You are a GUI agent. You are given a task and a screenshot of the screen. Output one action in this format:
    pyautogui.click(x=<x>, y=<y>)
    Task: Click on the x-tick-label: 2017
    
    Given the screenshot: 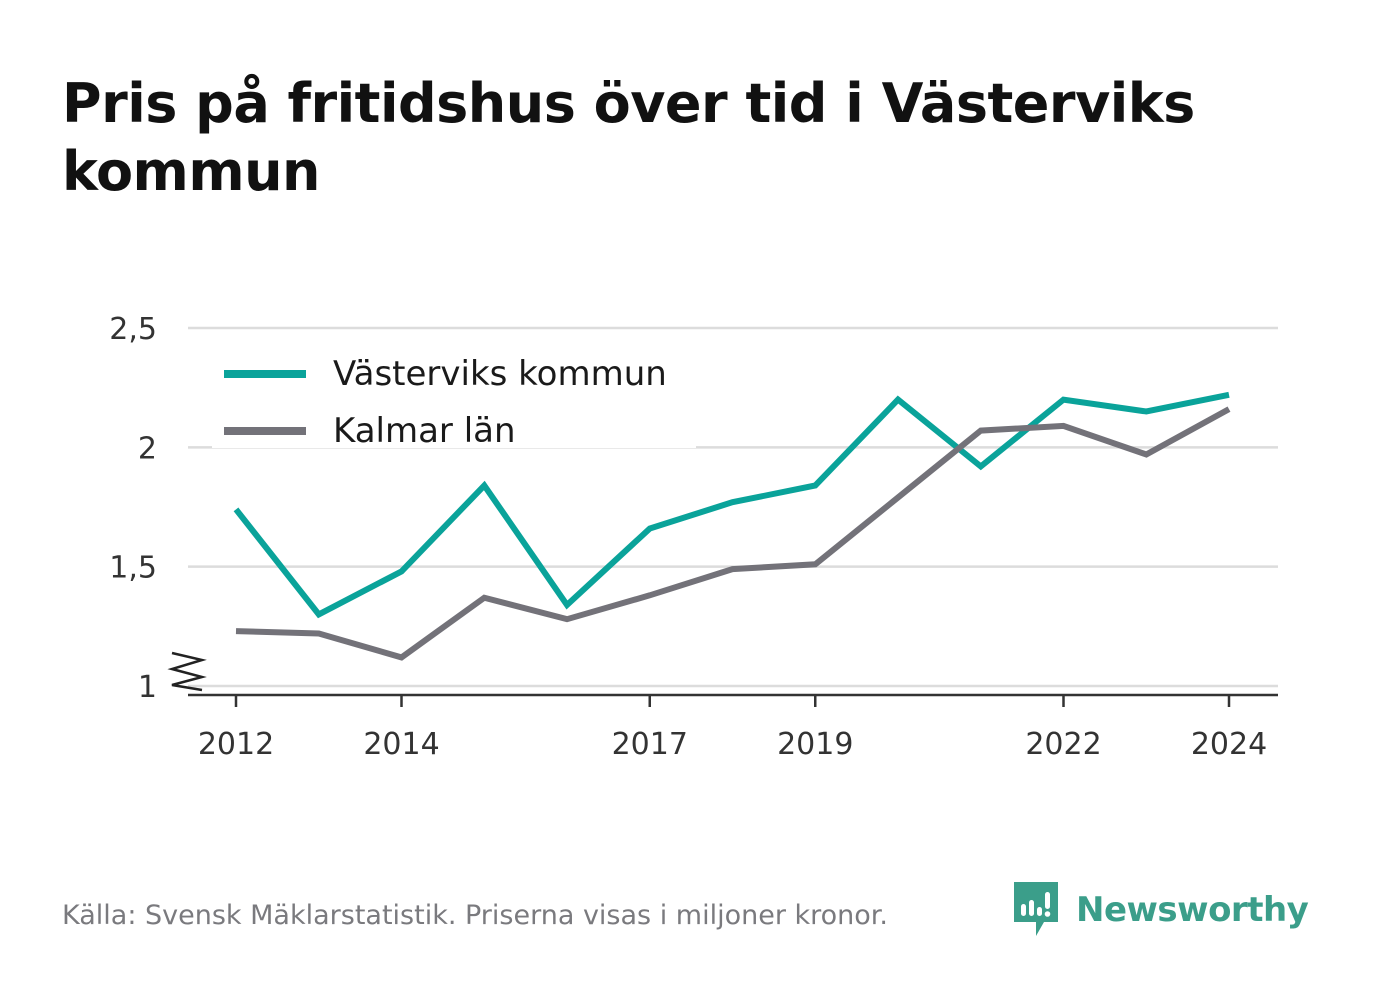 What is the action you would take?
    pyautogui.click(x=650, y=744)
    